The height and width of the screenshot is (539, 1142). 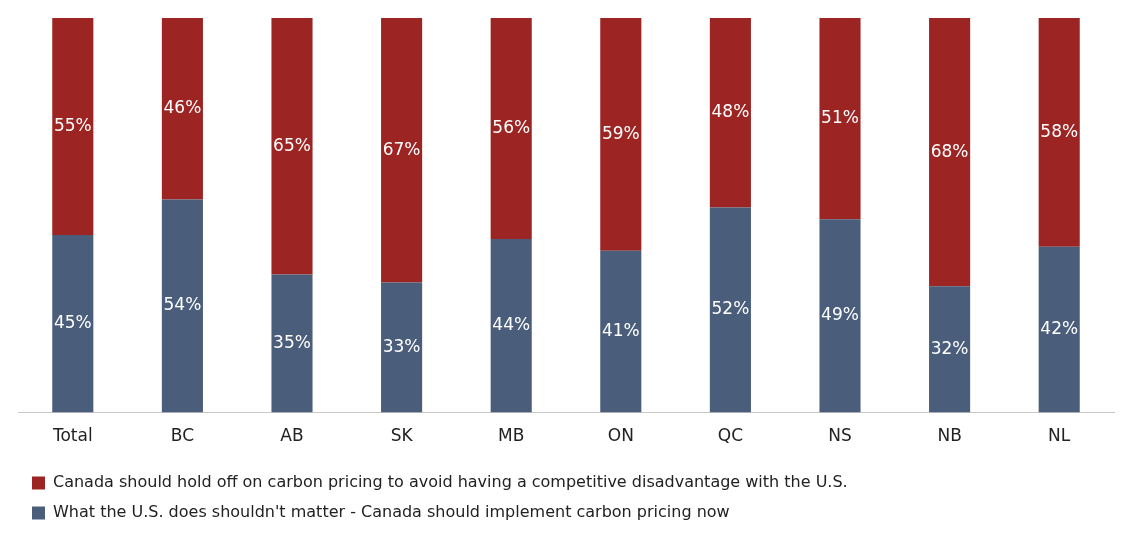 What do you see at coordinates (72, 435) in the screenshot?
I see `x-tick-label: Total` at bounding box center [72, 435].